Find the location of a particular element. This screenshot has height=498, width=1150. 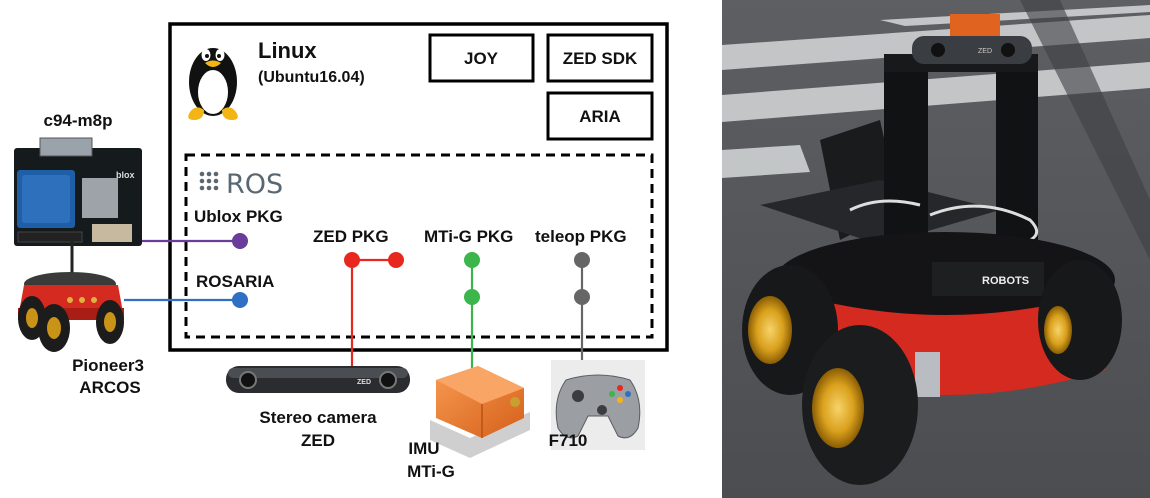

teleop-node-bottom is located at coordinates (582, 297).